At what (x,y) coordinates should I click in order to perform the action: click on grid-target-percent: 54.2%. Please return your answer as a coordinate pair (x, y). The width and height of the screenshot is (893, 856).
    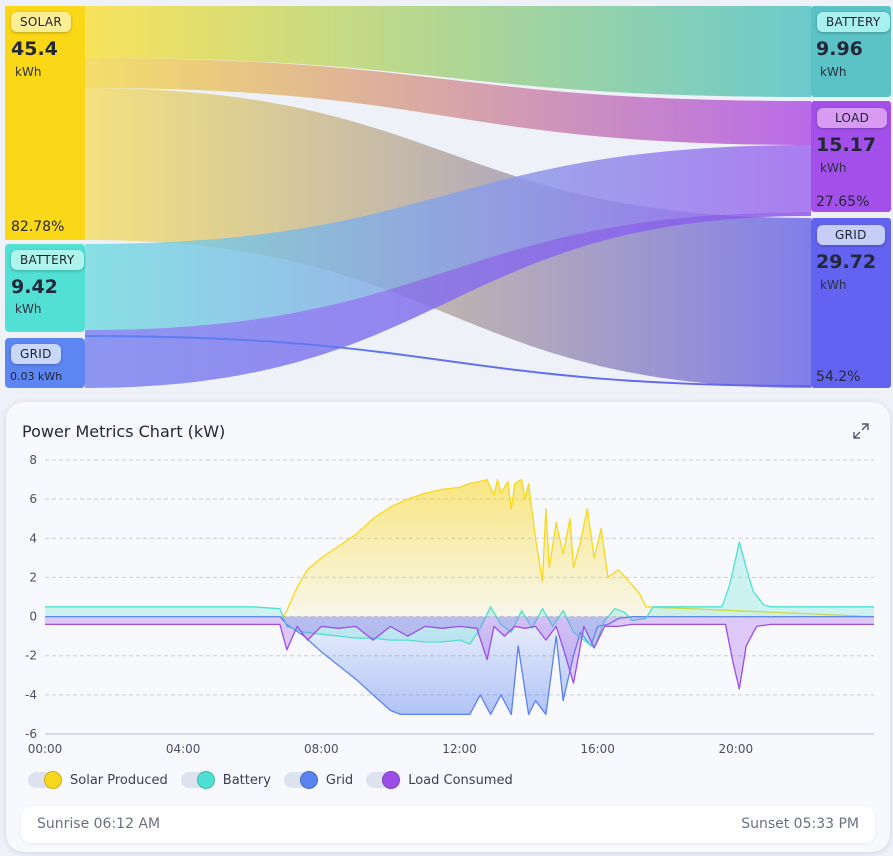
    Looking at the image, I should click on (838, 377).